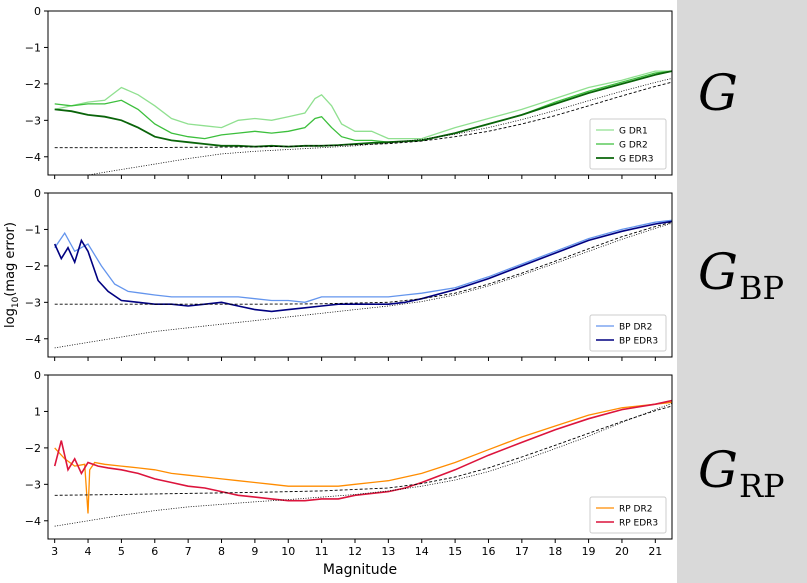 This screenshot has height=583, width=807. What do you see at coordinates (388, 551) in the screenshot?
I see `x-tick-label: 13` at bounding box center [388, 551].